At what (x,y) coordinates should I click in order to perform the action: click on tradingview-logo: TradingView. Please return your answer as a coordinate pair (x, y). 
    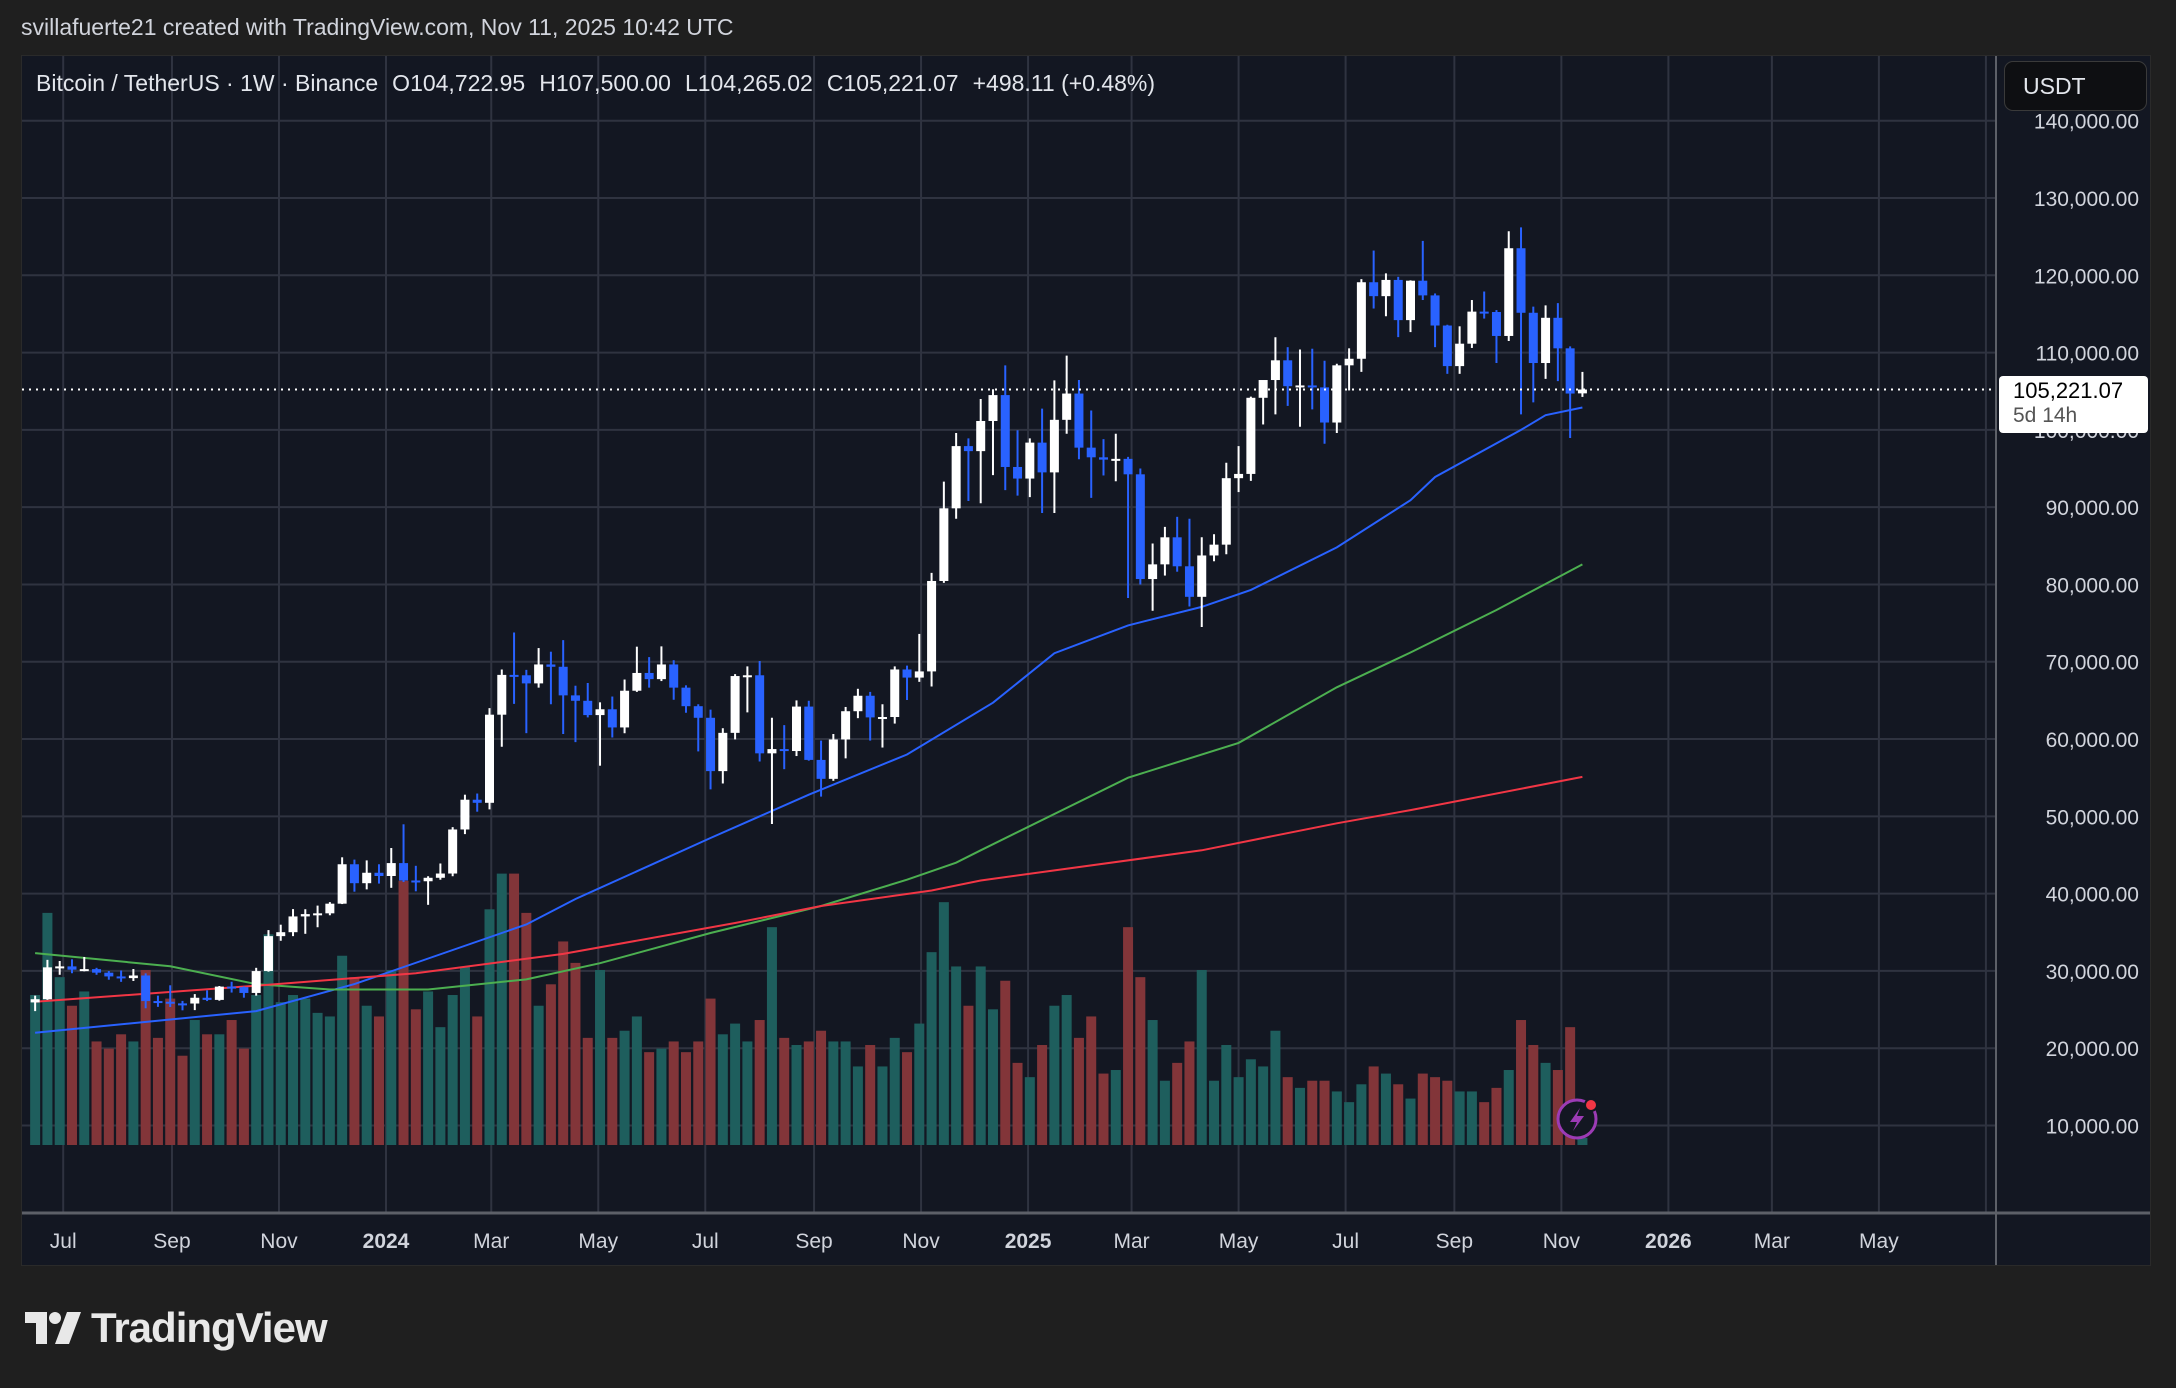
    Looking at the image, I should click on (176, 1328).